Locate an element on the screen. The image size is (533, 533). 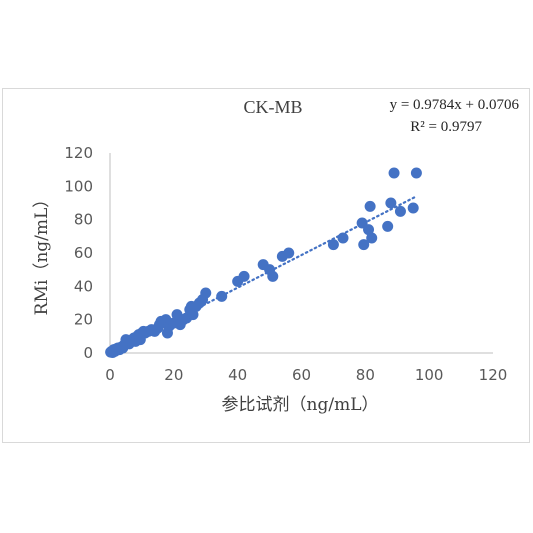
x-tick-label: 0 is located at coordinates (110, 375).